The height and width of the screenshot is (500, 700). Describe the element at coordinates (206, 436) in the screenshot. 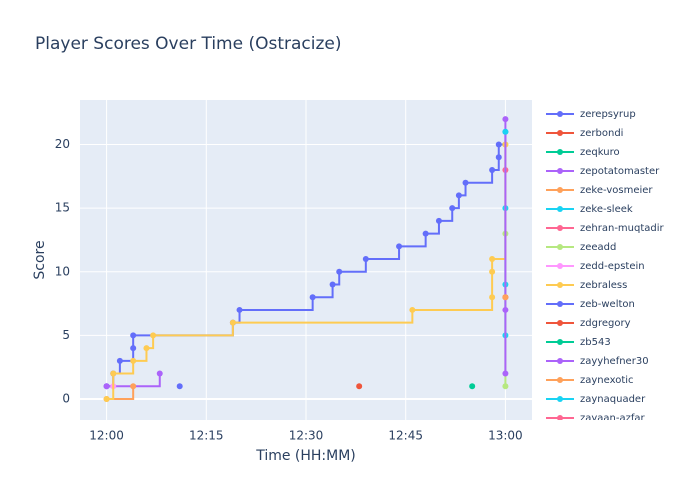

I see `x-tick-label: 12:15` at that location.